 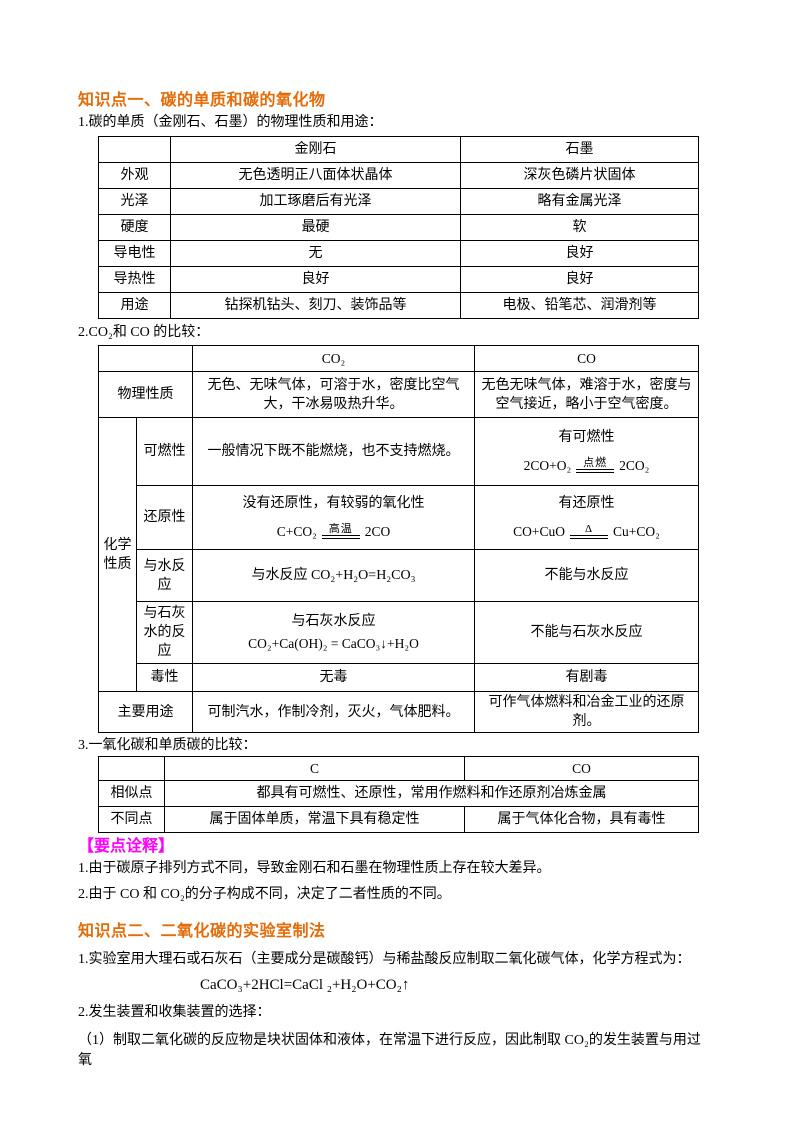 What do you see at coordinates (230, 122) in the screenshot?
I see `section1-intro1: 1.碳的单质（金刚石、石墨）的物理性质和用途：` at bounding box center [230, 122].